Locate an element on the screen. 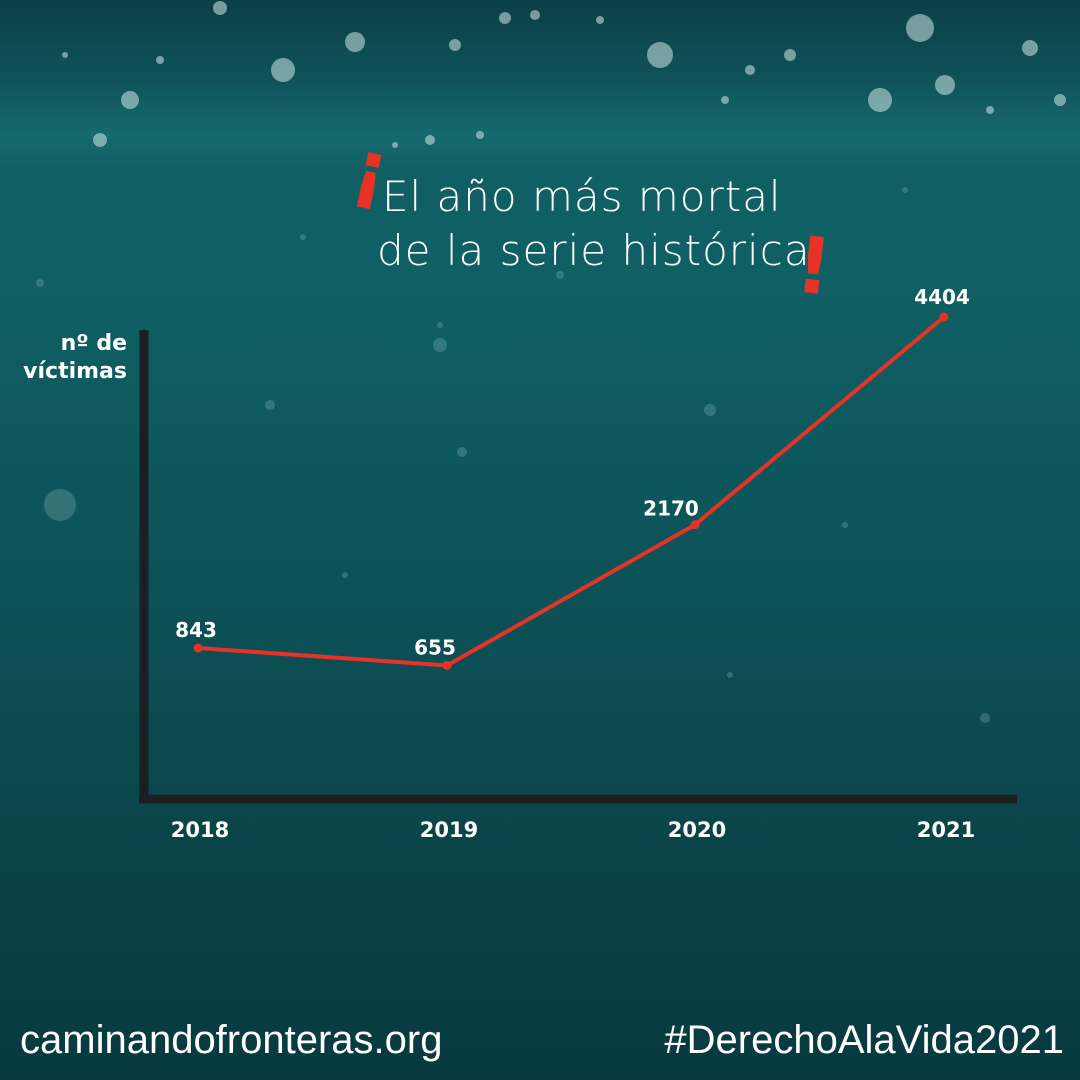 The height and width of the screenshot is (1080, 1080). title-line-1: El año más mortal is located at coordinates (582, 196).